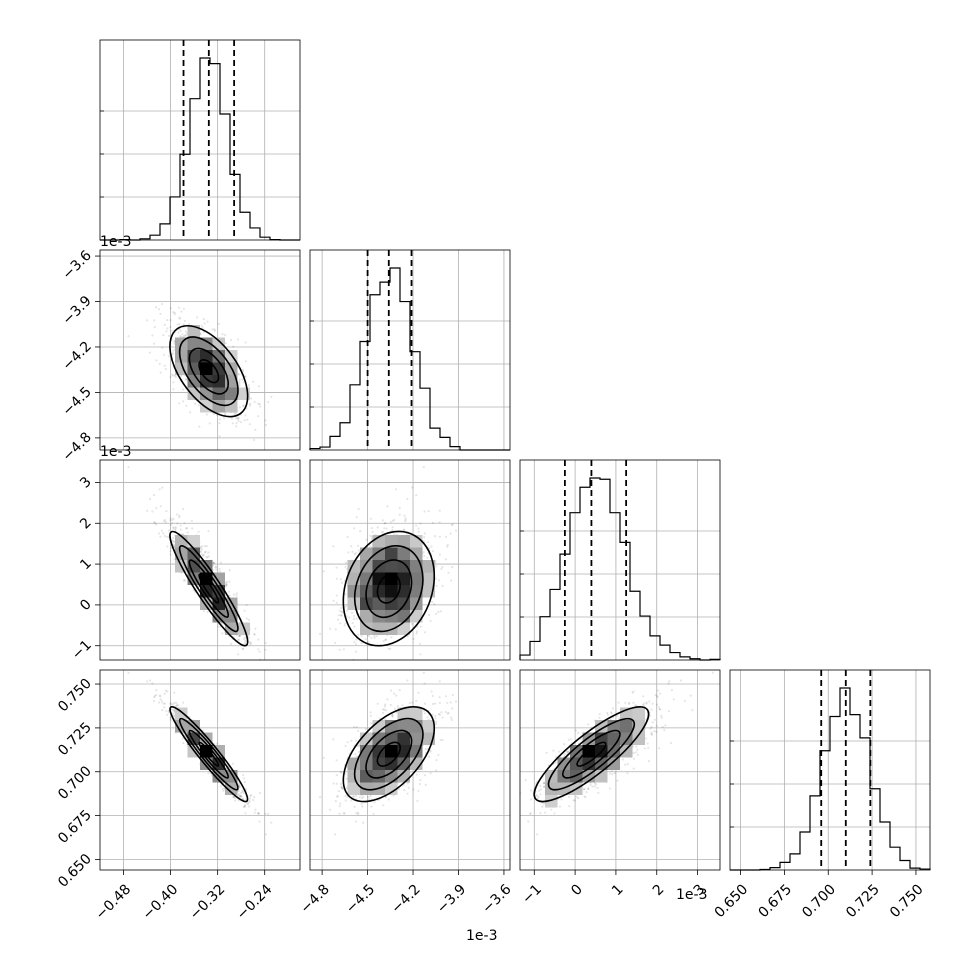 Image resolution: width=970 pixels, height=970 pixels. Describe the element at coordinates (206, 381) in the screenshot. I see `panel-1-0-density-cell` at that location.